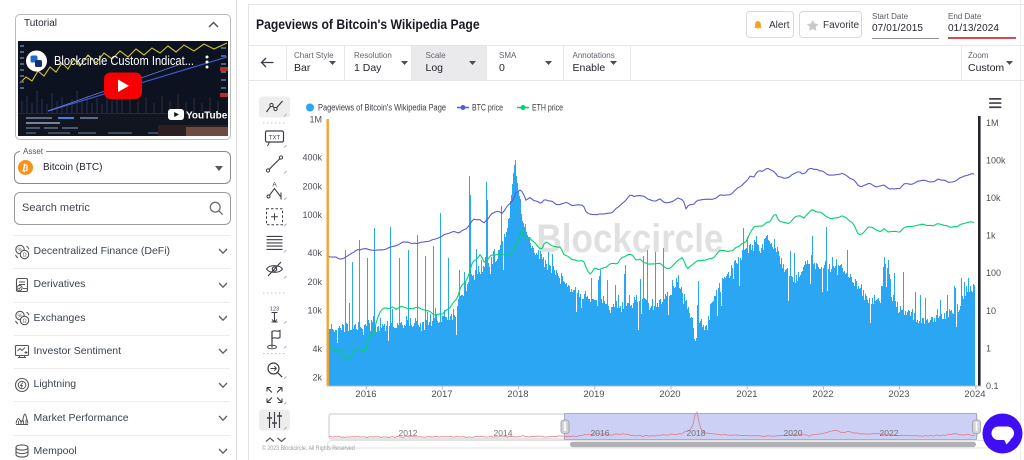 The image size is (1024, 460). What do you see at coordinates (991, 311) in the screenshot?
I see `svg-text: 10` at bounding box center [991, 311].